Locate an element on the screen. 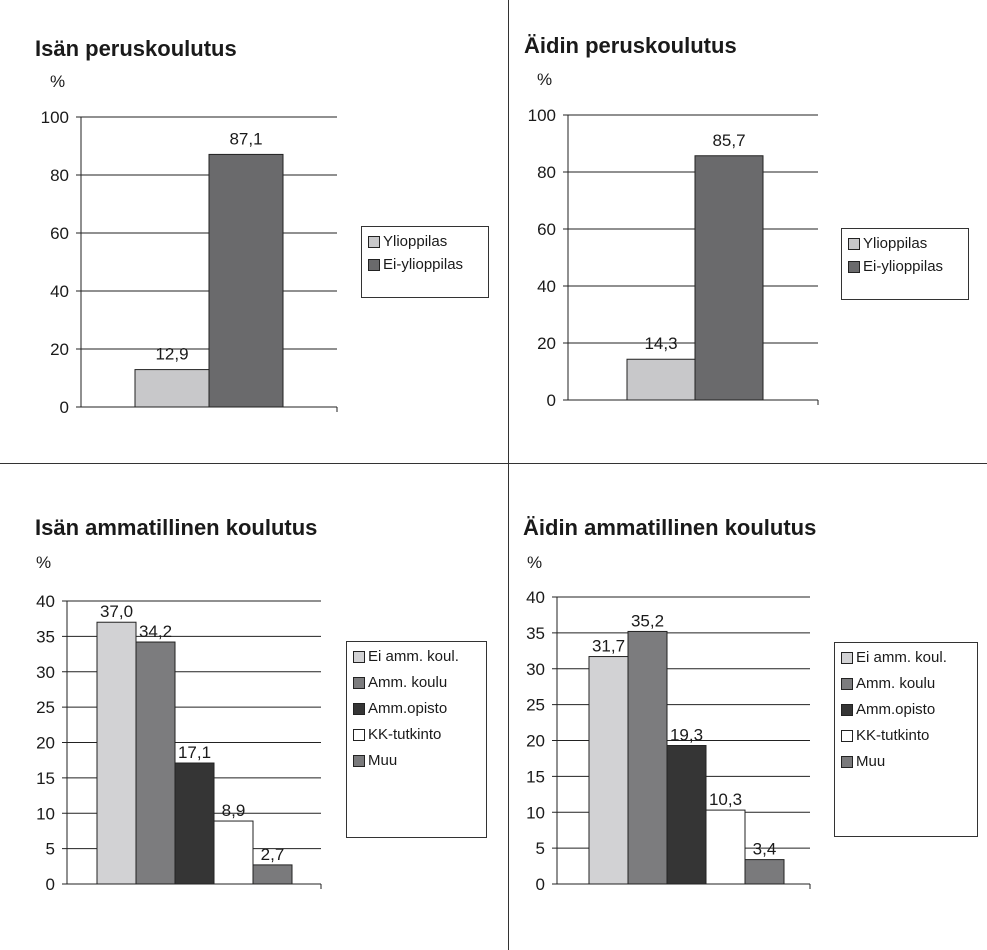 The image size is (987, 950). bar-chart-isan-peruskoulutus: 0 20 40 60 80 100 12,9 87,1 is located at coordinates (189, 262).